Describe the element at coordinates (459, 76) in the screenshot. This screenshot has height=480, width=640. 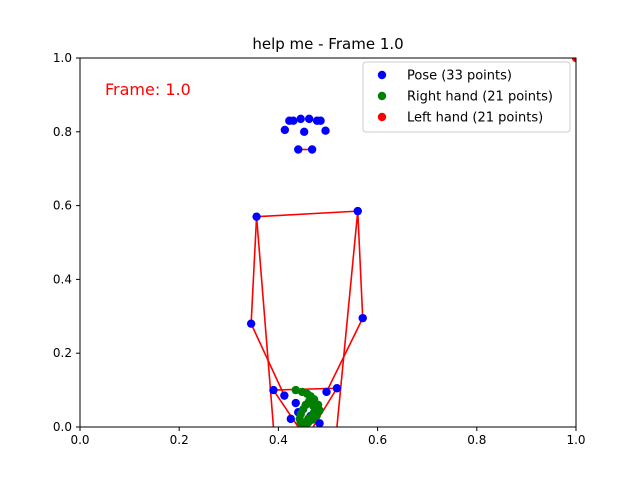
I see `legend-label: Pose (33 points)` at that location.